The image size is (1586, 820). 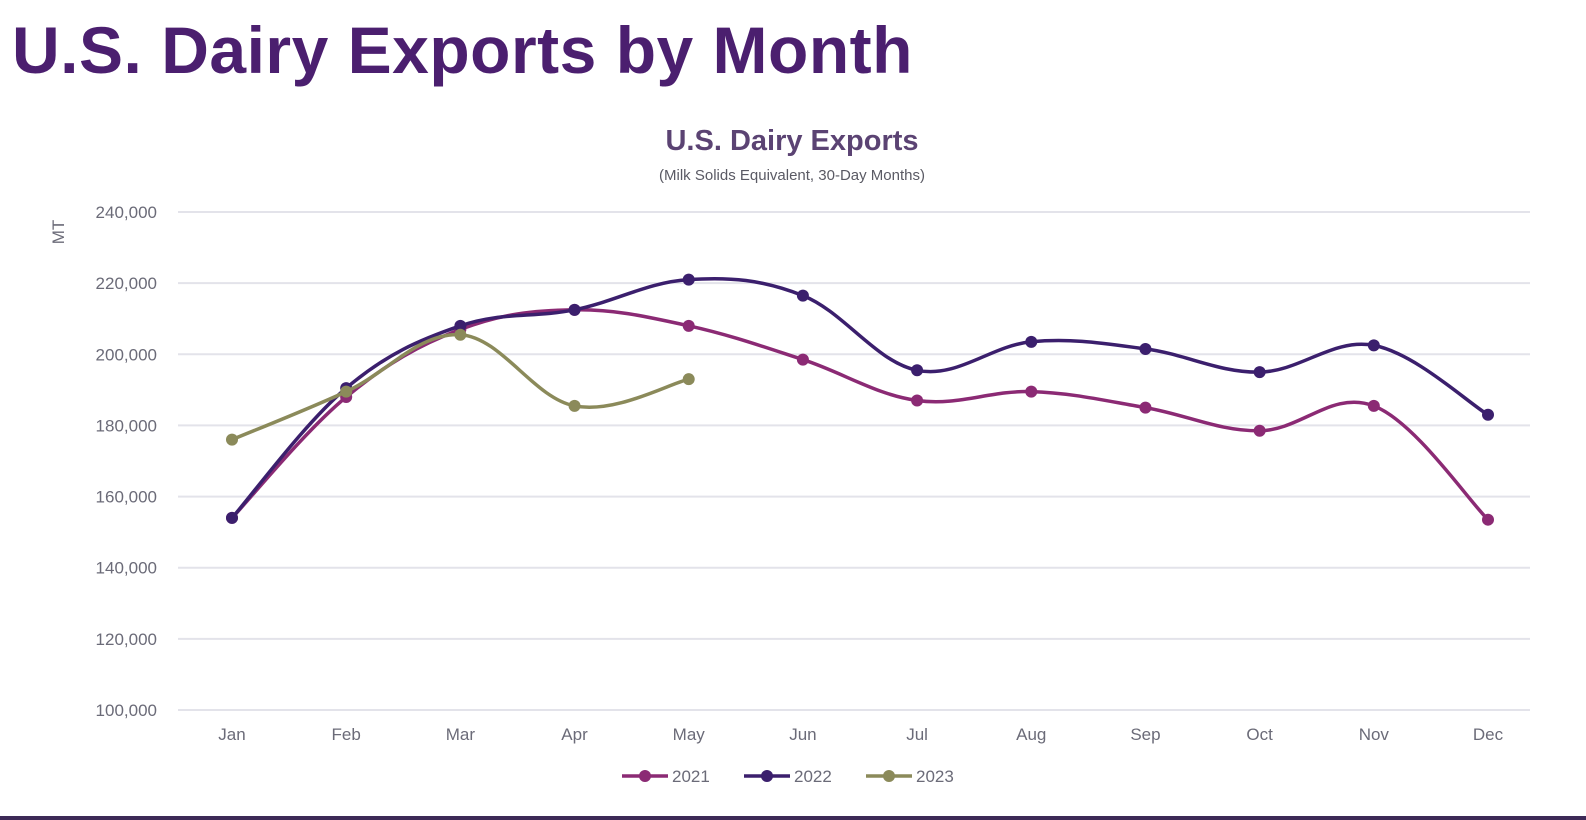 What do you see at coordinates (126, 425) in the screenshot?
I see `y-tick-label: 180,000` at bounding box center [126, 425].